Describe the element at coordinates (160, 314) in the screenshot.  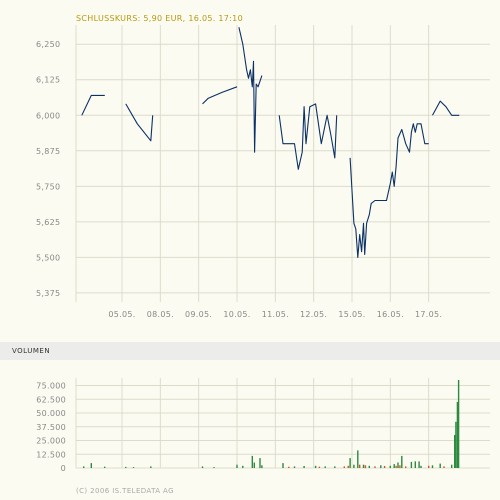
I see `price-x-tick-label: 08.05.` at that location.